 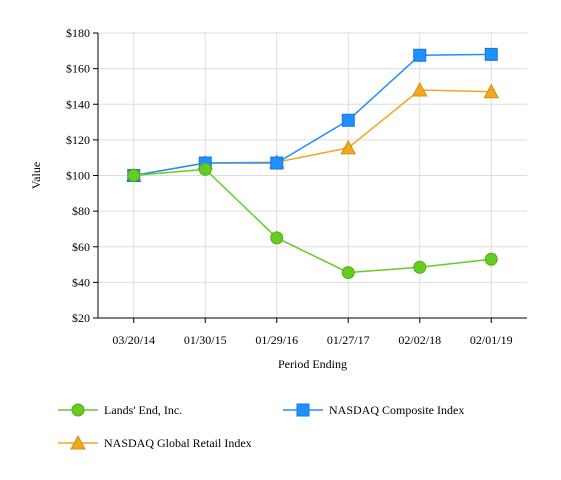 What do you see at coordinates (78, 69) in the screenshot?
I see `y-tick-label: $160` at bounding box center [78, 69].